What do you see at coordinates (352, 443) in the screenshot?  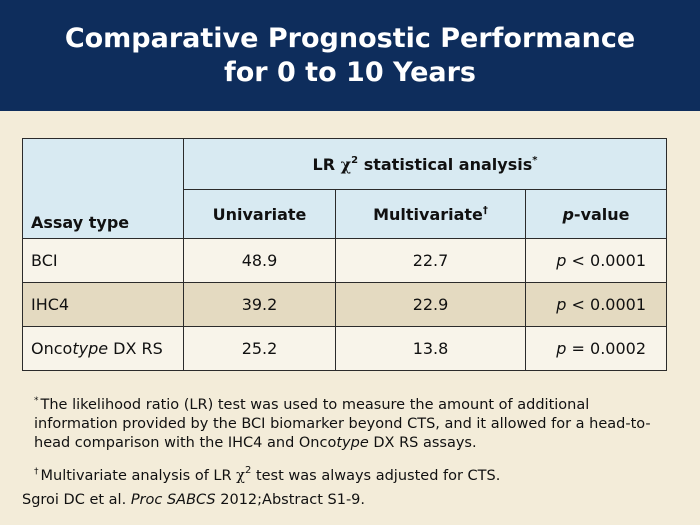 I see `footnote-text-italic: type` at bounding box center [352, 443].